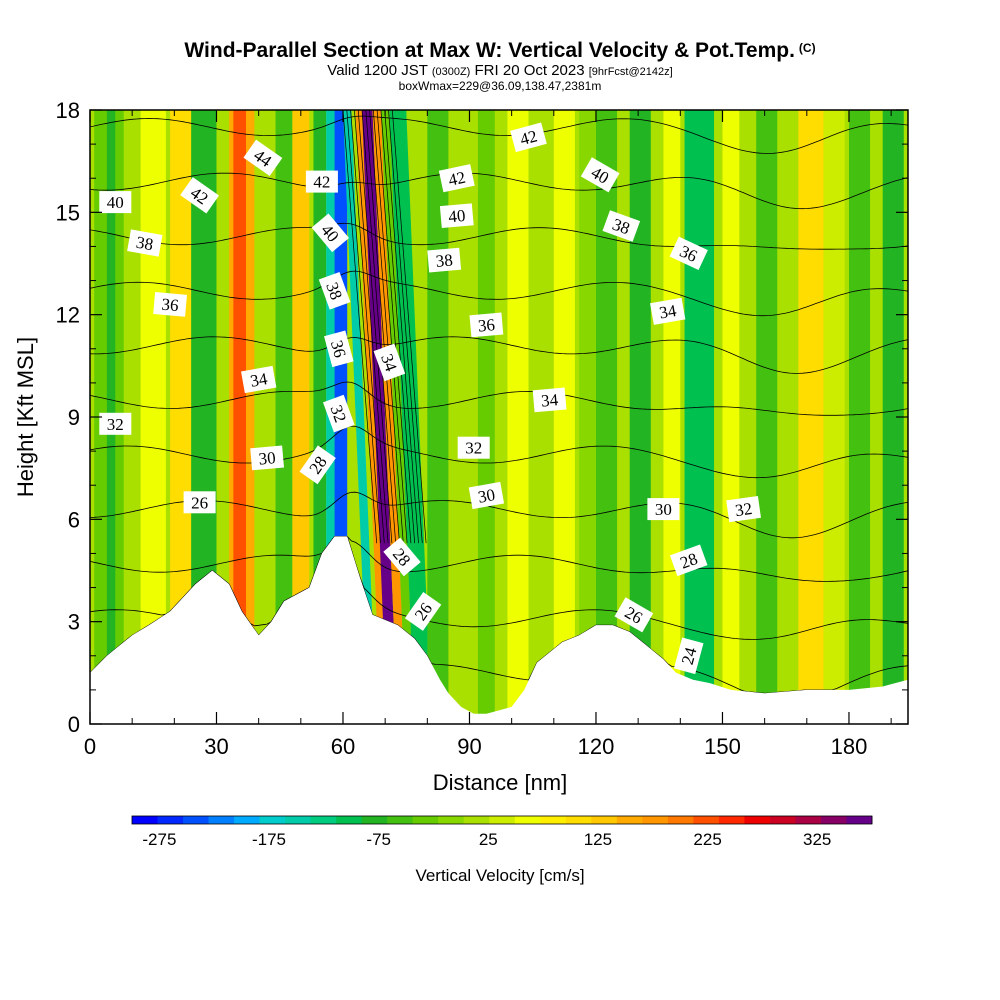 The image size is (1000, 1000). I want to click on colorbar-tick-label: 325, so click(817, 839).